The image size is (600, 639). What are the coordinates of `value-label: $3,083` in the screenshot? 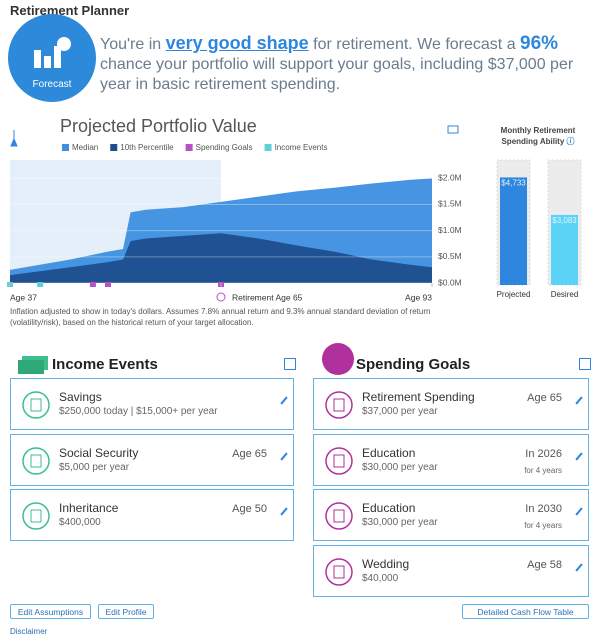 It's located at (564, 220).